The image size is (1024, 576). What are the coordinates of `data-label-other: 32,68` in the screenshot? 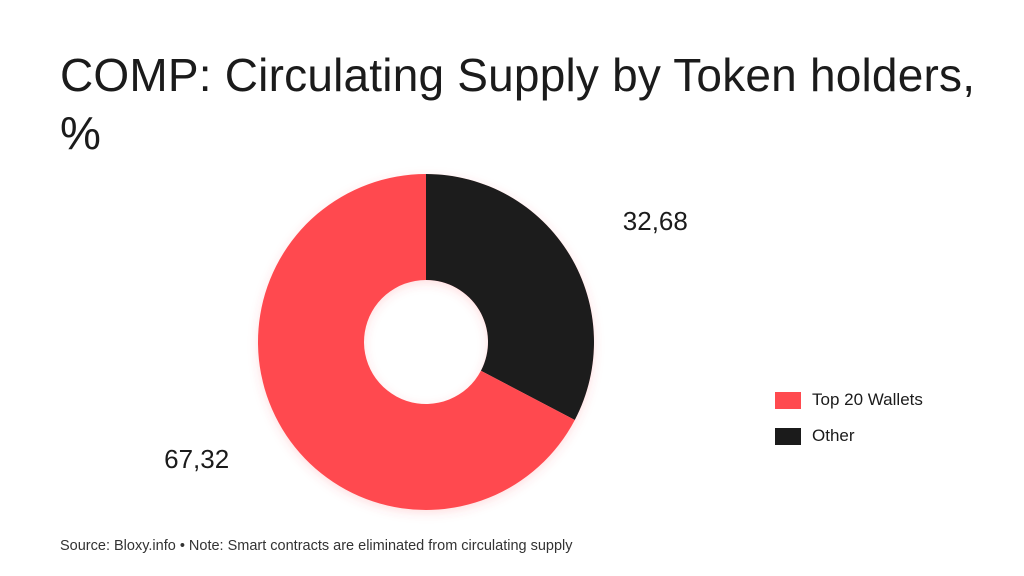 It's located at (655, 221).